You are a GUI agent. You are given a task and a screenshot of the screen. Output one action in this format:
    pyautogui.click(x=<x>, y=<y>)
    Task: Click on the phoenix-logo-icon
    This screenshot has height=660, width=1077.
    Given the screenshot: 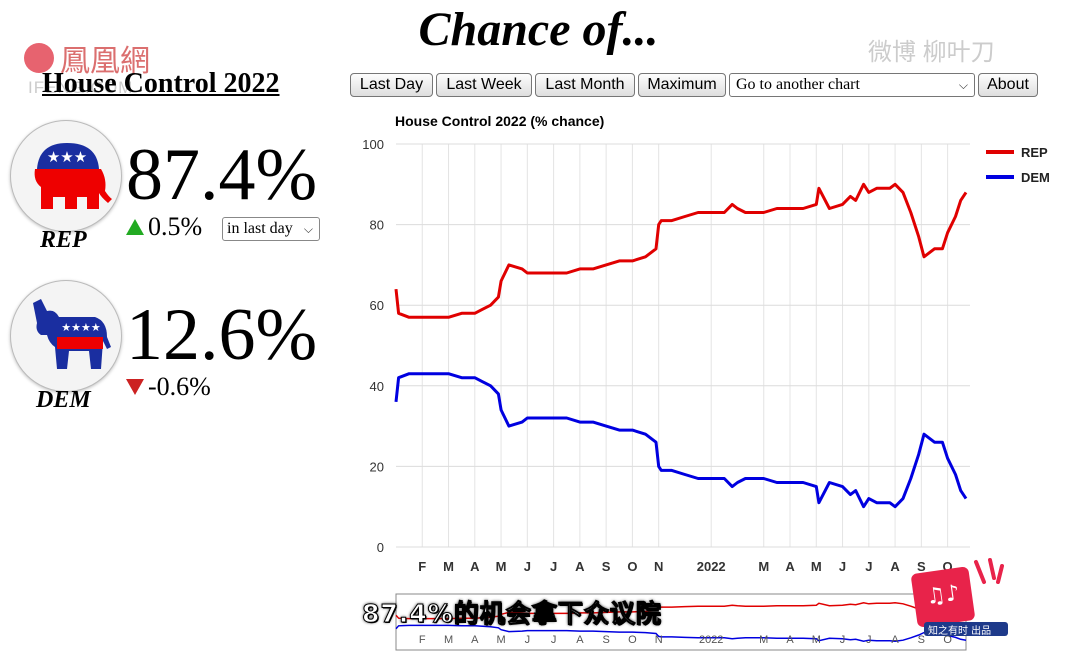 What is the action you would take?
    pyautogui.click(x=39, y=58)
    